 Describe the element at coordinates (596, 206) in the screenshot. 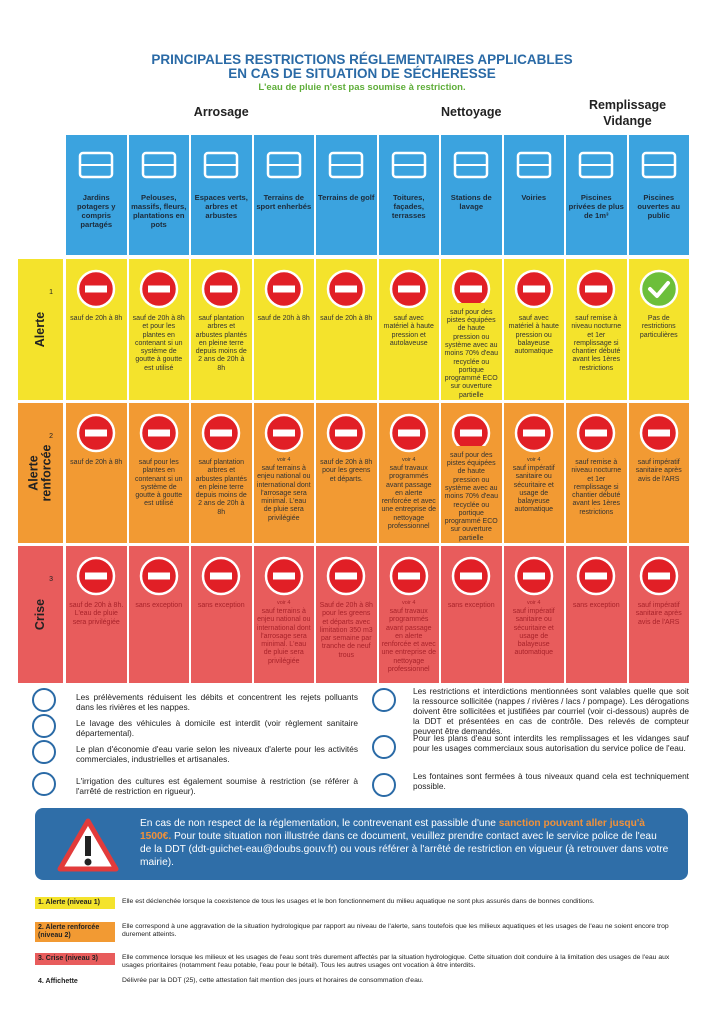

I see `column-label: Piscines privées de plus de 1m³` at that location.